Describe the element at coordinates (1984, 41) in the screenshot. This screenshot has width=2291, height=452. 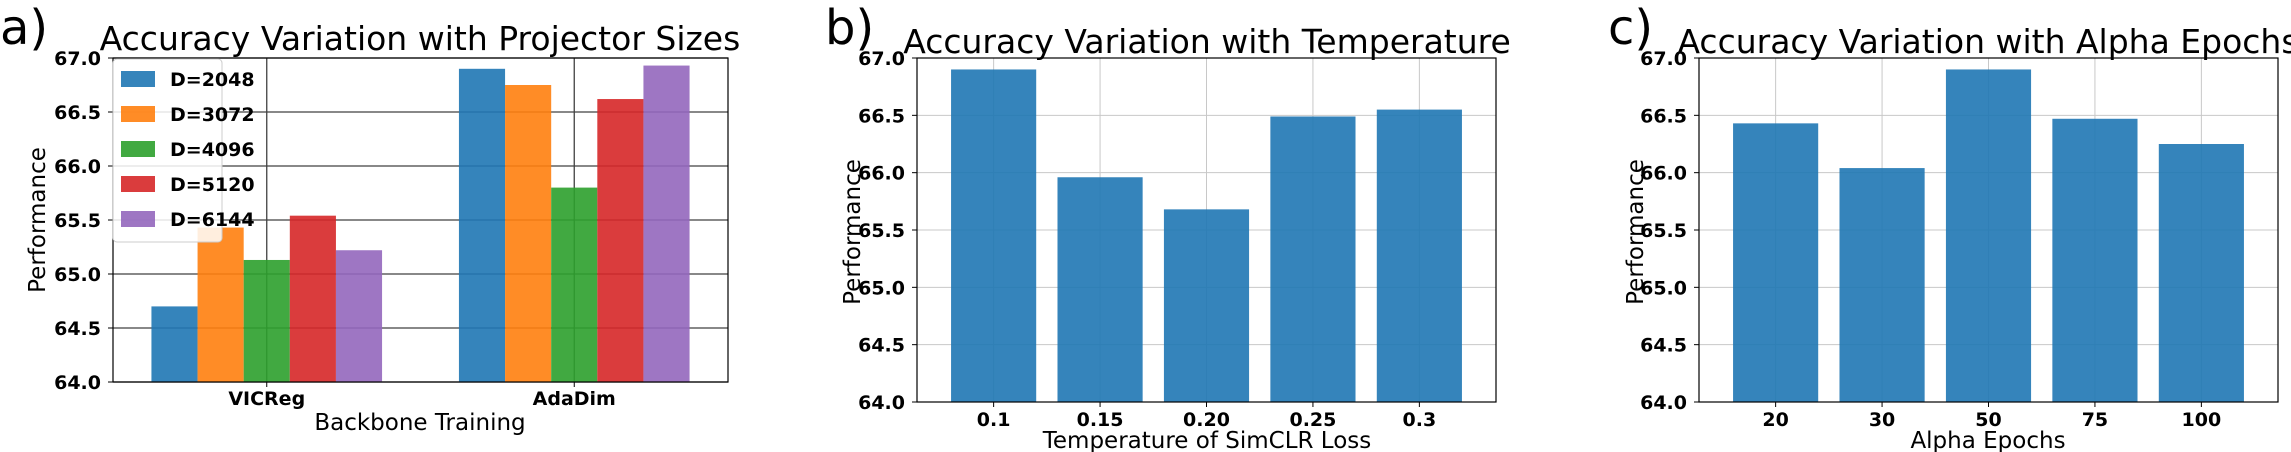
I see `chart-title: Accuracy Variation with Alpha Epochs` at that location.